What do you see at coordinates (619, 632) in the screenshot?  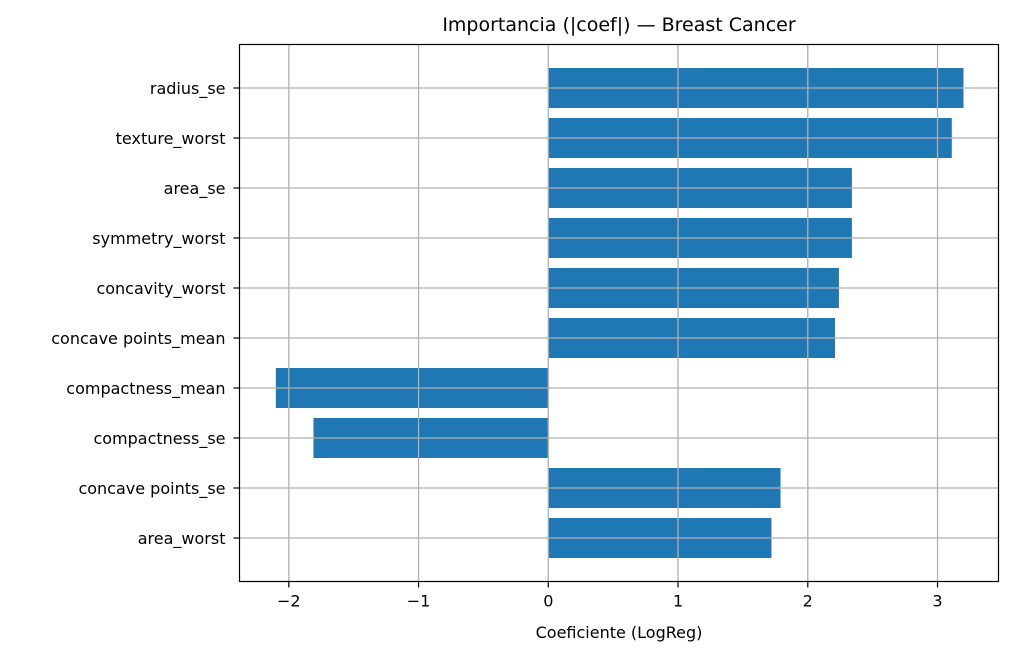 I see `x-axis-label: Coeficiente (LogReg)` at bounding box center [619, 632].